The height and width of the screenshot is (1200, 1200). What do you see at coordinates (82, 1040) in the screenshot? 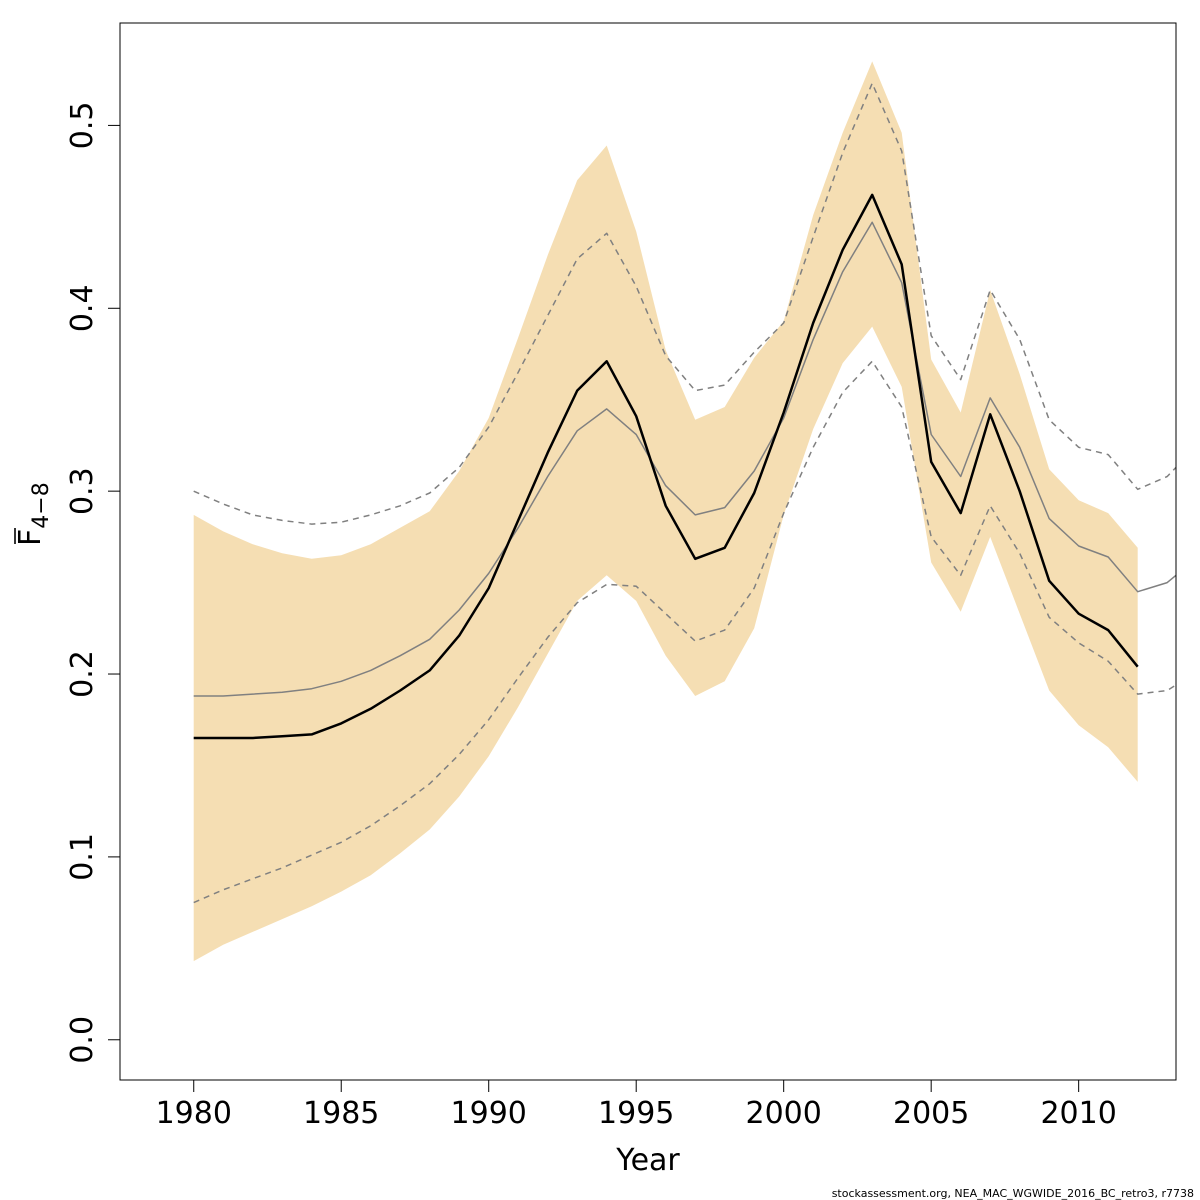
I see `y-tick-label: 0.0` at bounding box center [82, 1040].